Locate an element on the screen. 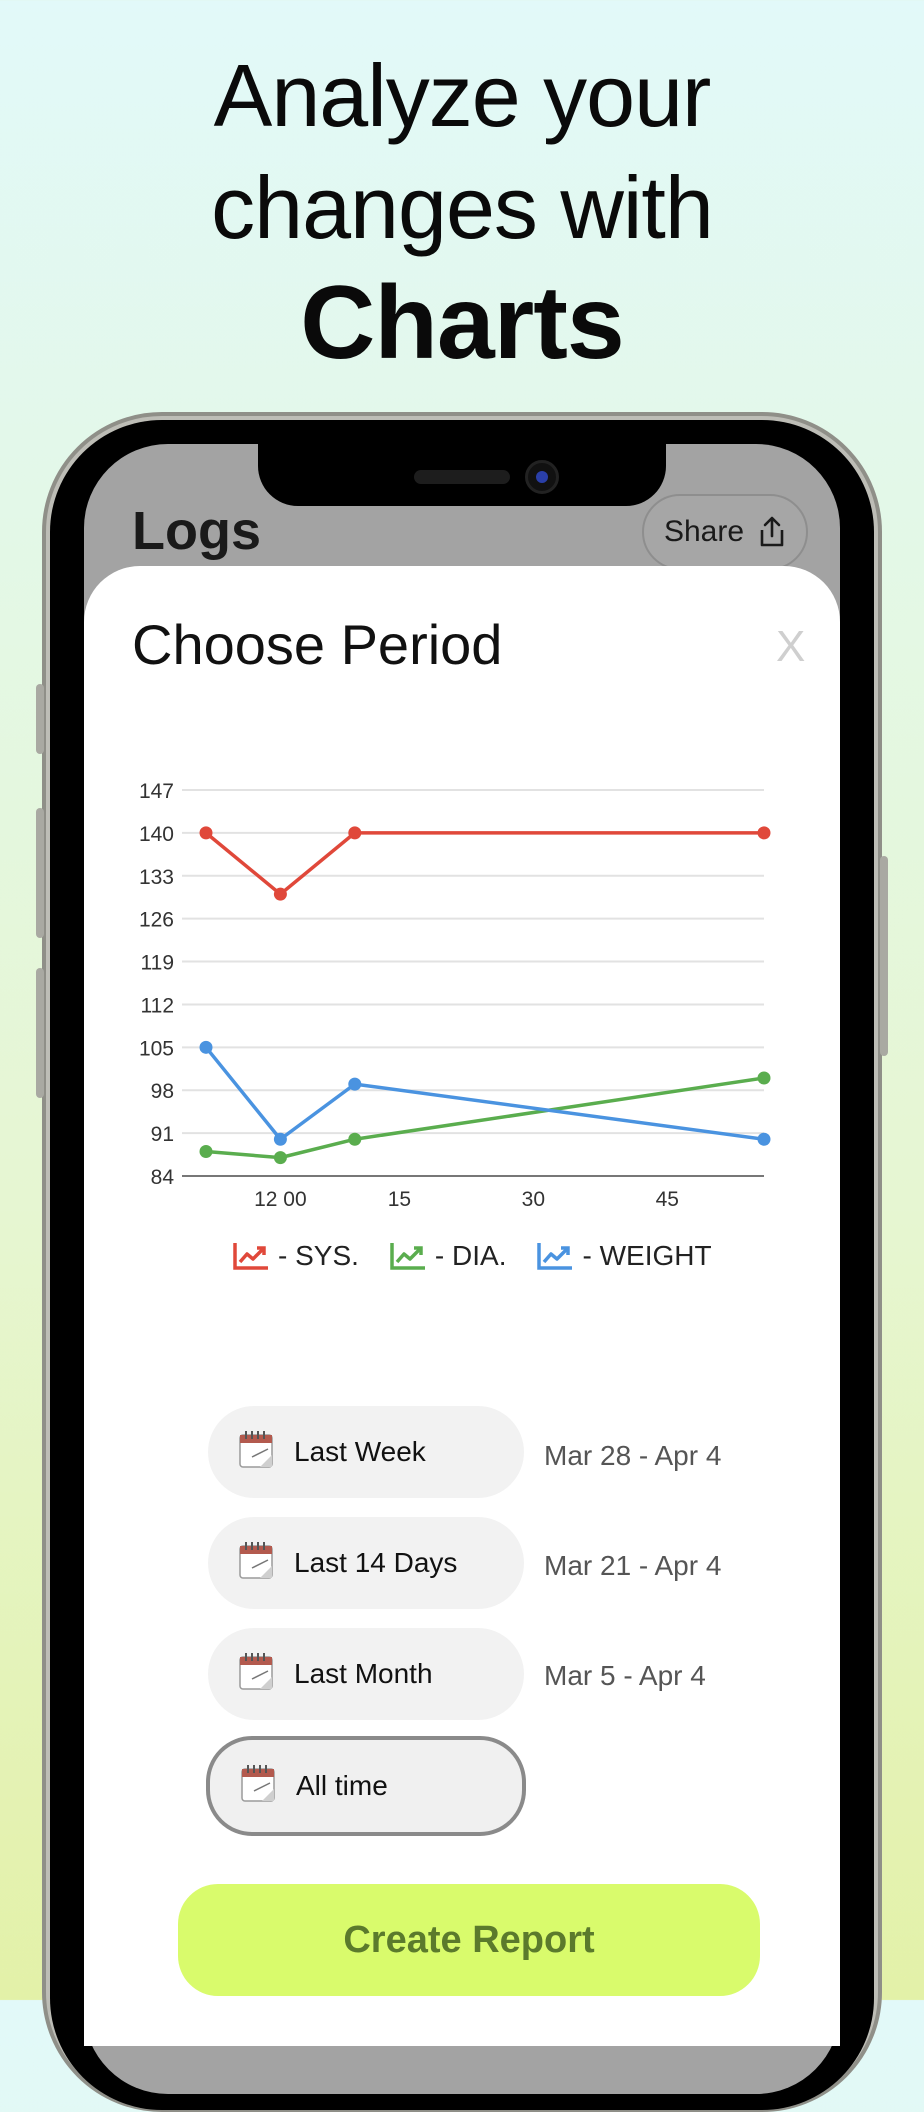  period-option-all-time: All time is located at coordinates (366, 1786).